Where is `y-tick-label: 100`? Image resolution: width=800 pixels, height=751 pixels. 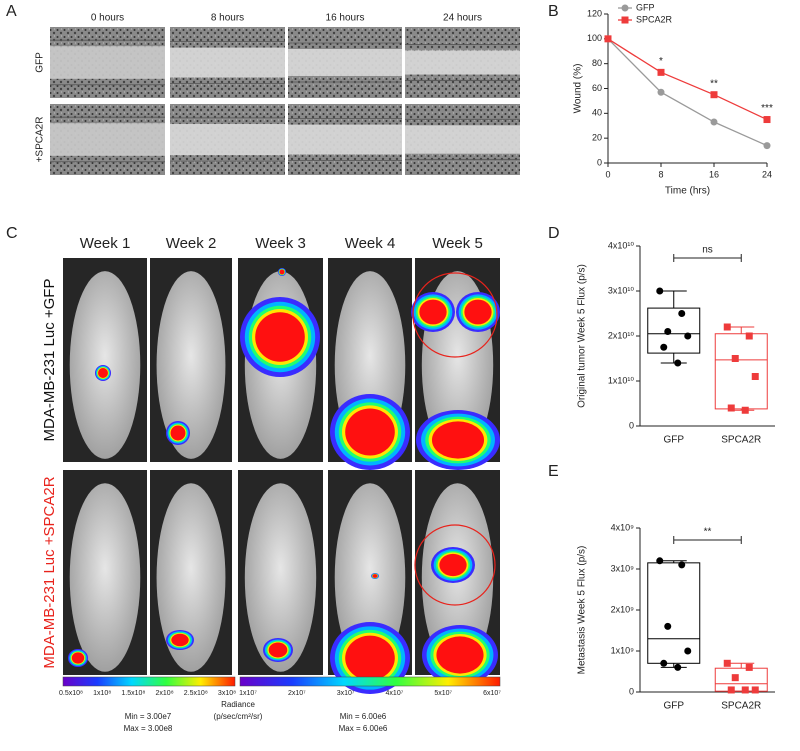 y-tick-label: 100 is located at coordinates (594, 38).